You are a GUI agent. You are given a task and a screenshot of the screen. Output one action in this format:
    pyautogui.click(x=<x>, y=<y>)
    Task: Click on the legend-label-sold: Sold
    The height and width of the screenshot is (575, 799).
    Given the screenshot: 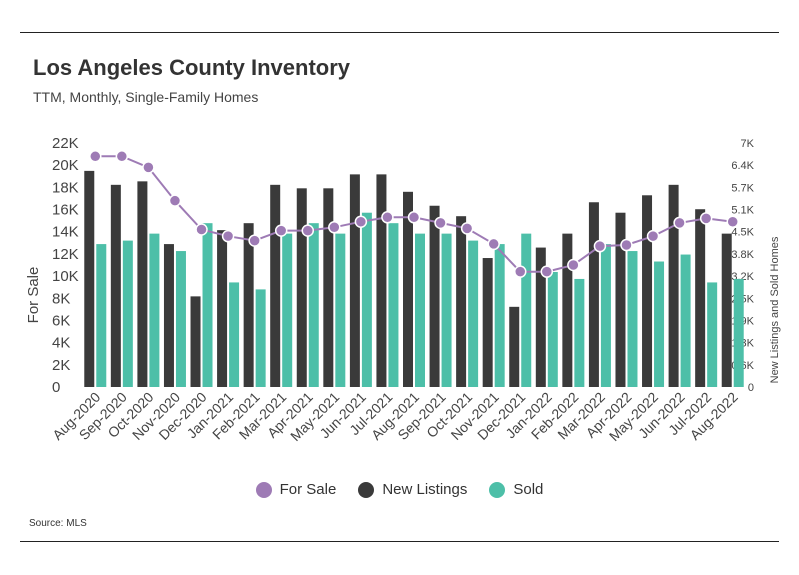 What is the action you would take?
    pyautogui.click(x=528, y=489)
    